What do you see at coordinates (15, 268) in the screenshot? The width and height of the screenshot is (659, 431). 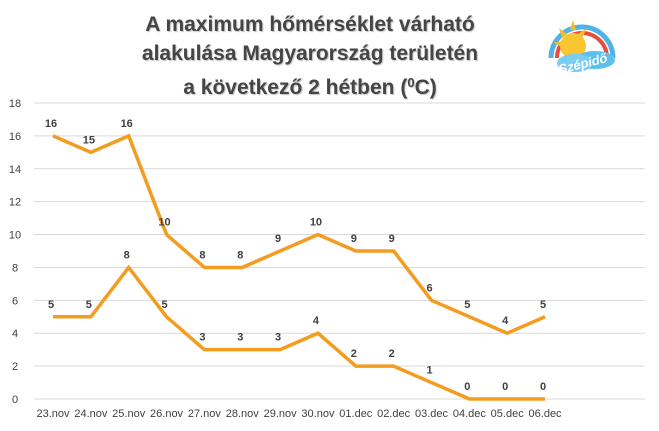 I see `y-tick-label: 8` at bounding box center [15, 268].